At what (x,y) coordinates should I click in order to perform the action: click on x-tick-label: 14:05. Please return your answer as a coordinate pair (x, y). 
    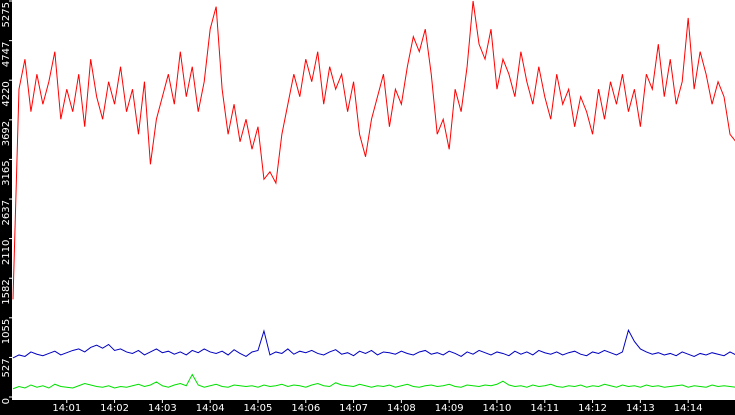
    Looking at the image, I should click on (258, 408).